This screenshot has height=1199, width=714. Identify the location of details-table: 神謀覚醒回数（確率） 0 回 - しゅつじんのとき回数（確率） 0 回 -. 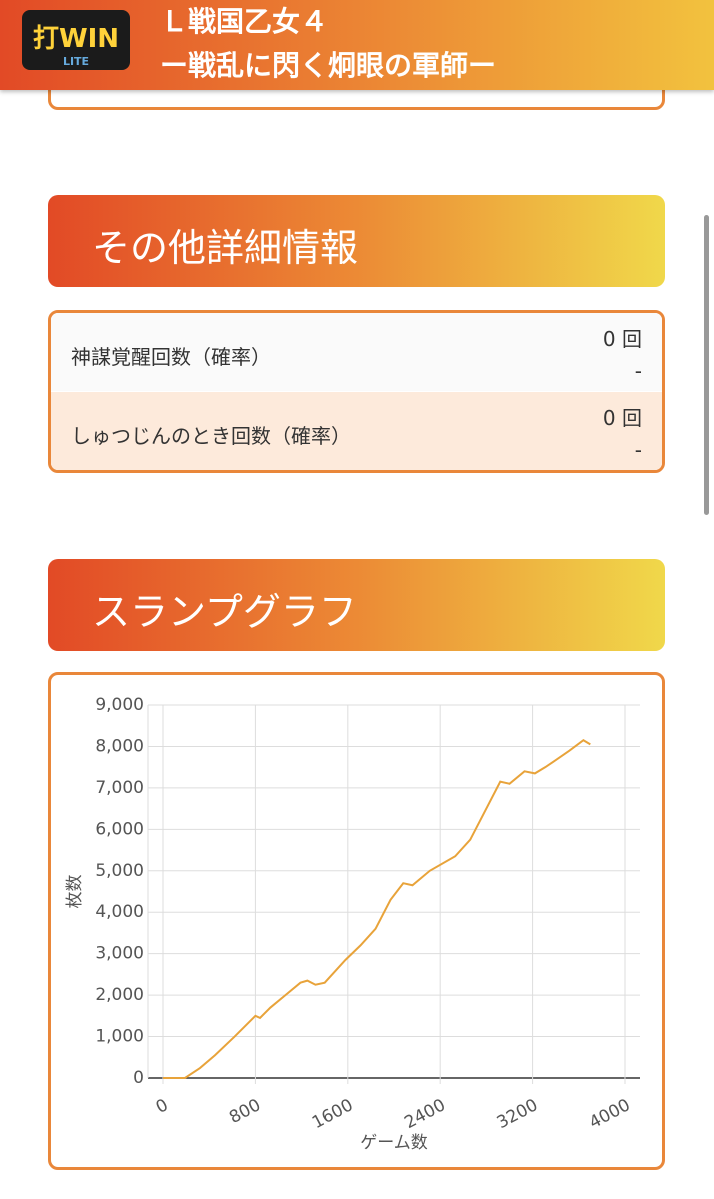
(356, 391).